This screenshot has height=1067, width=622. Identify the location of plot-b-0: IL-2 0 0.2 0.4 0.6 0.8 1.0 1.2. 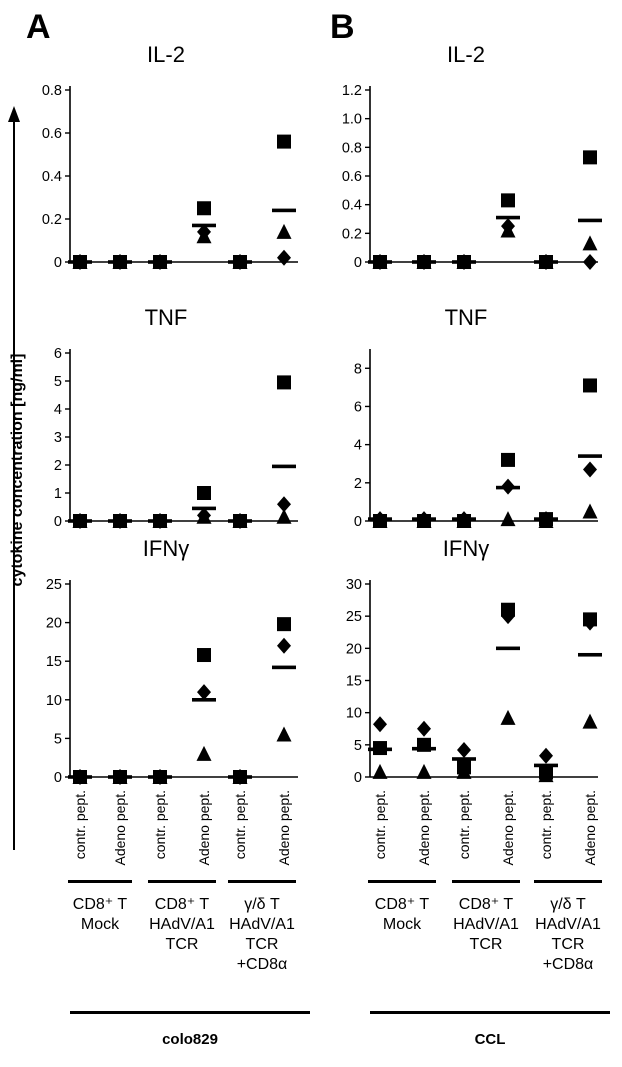
(472, 156).